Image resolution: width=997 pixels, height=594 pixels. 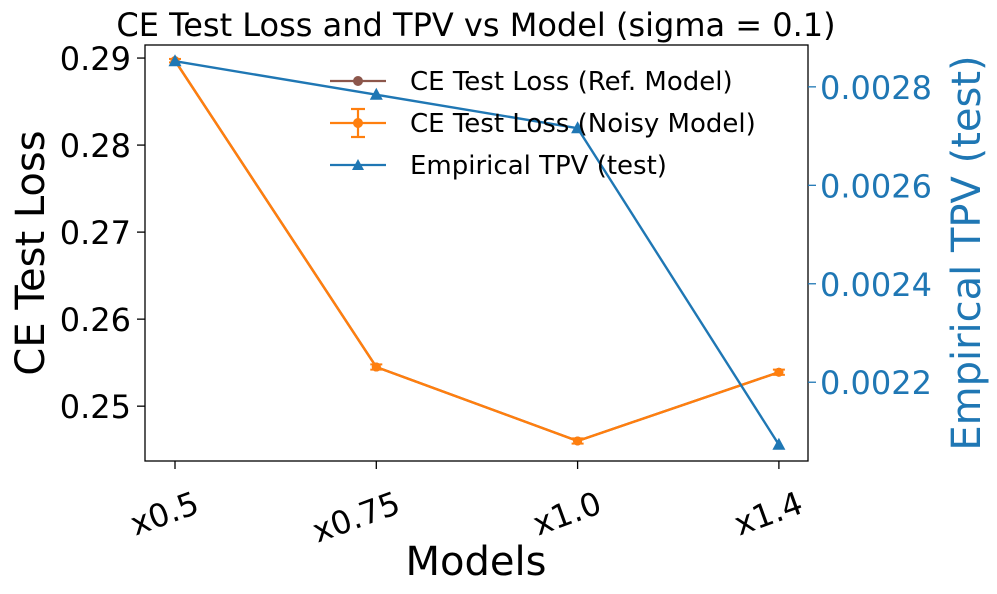 I want to click on right-tick-label: 0.0024, so click(x=876, y=285).